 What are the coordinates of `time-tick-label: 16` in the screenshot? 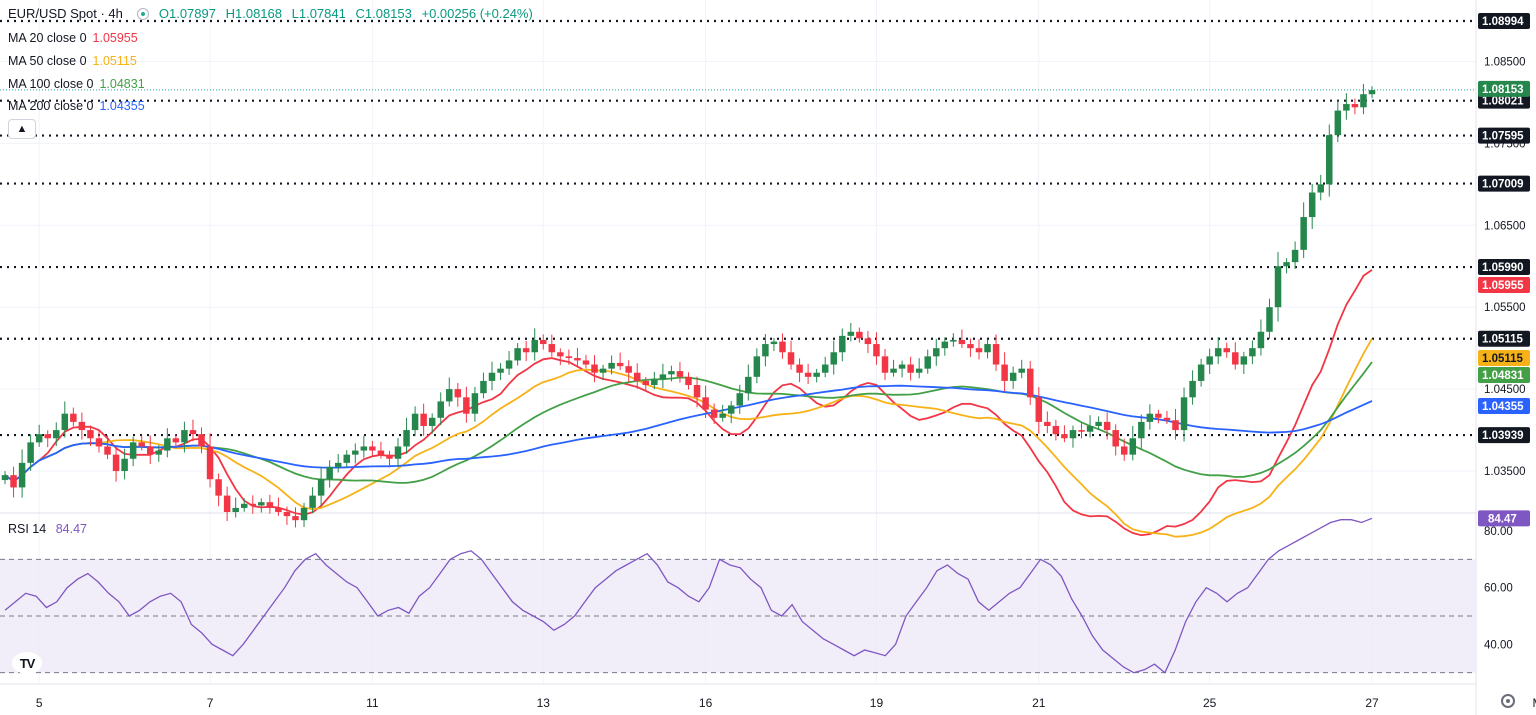 It's located at (706, 703).